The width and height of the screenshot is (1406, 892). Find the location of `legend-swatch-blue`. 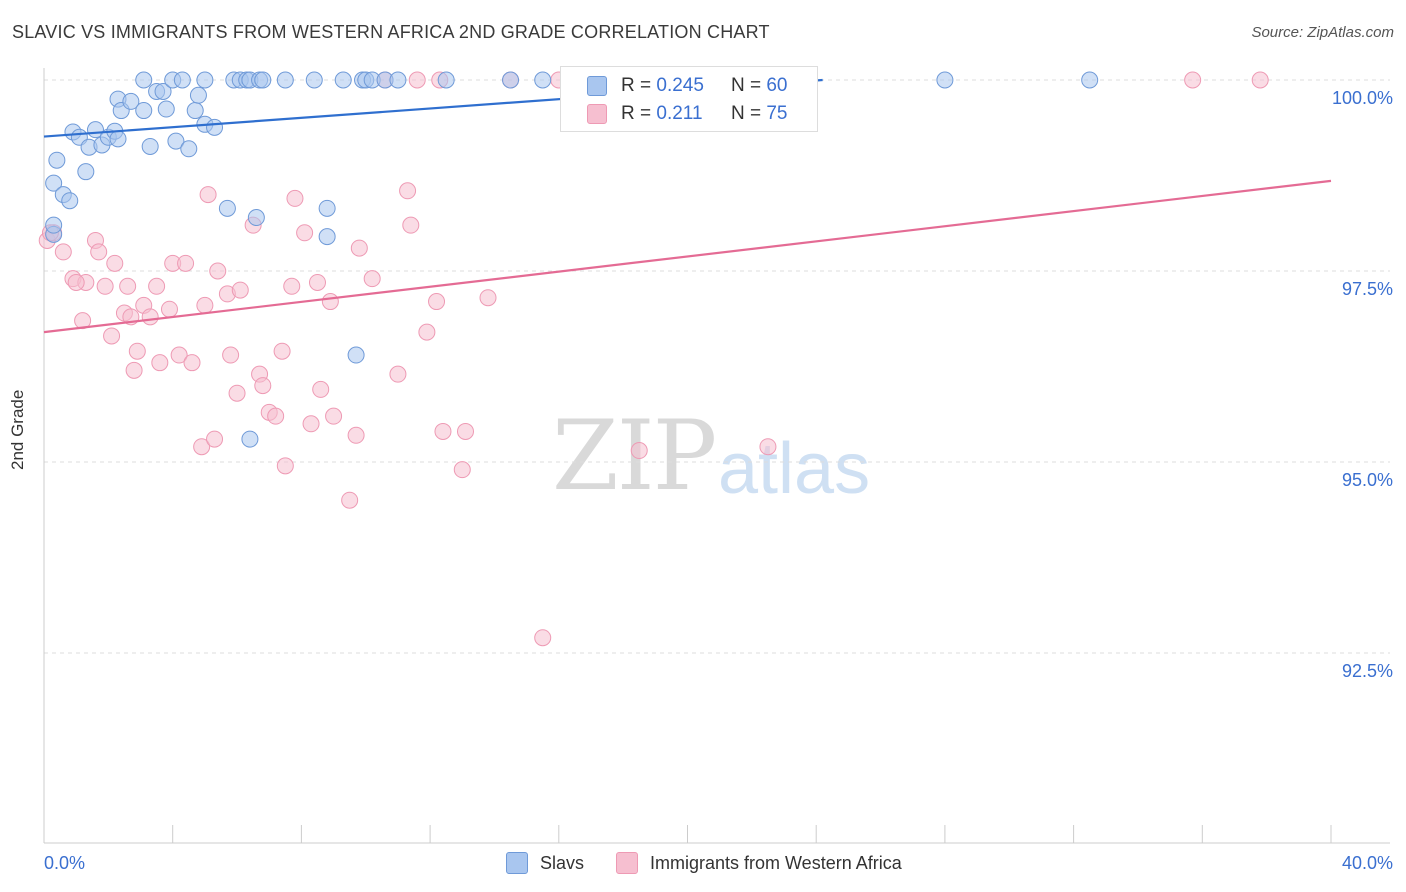

legend-swatch-blue is located at coordinates (597, 86).